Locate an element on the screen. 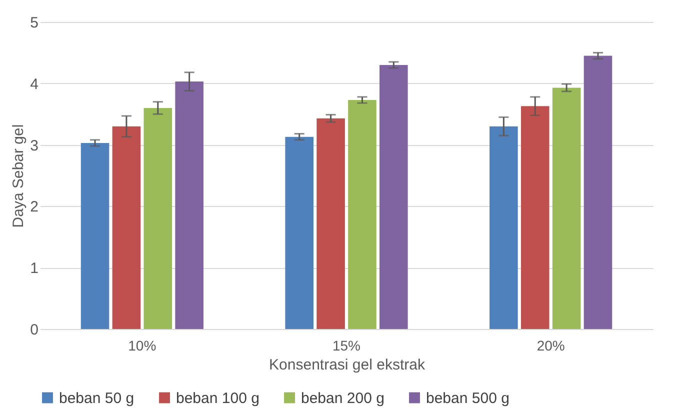  legend-label: beban 100 g is located at coordinates (218, 398).